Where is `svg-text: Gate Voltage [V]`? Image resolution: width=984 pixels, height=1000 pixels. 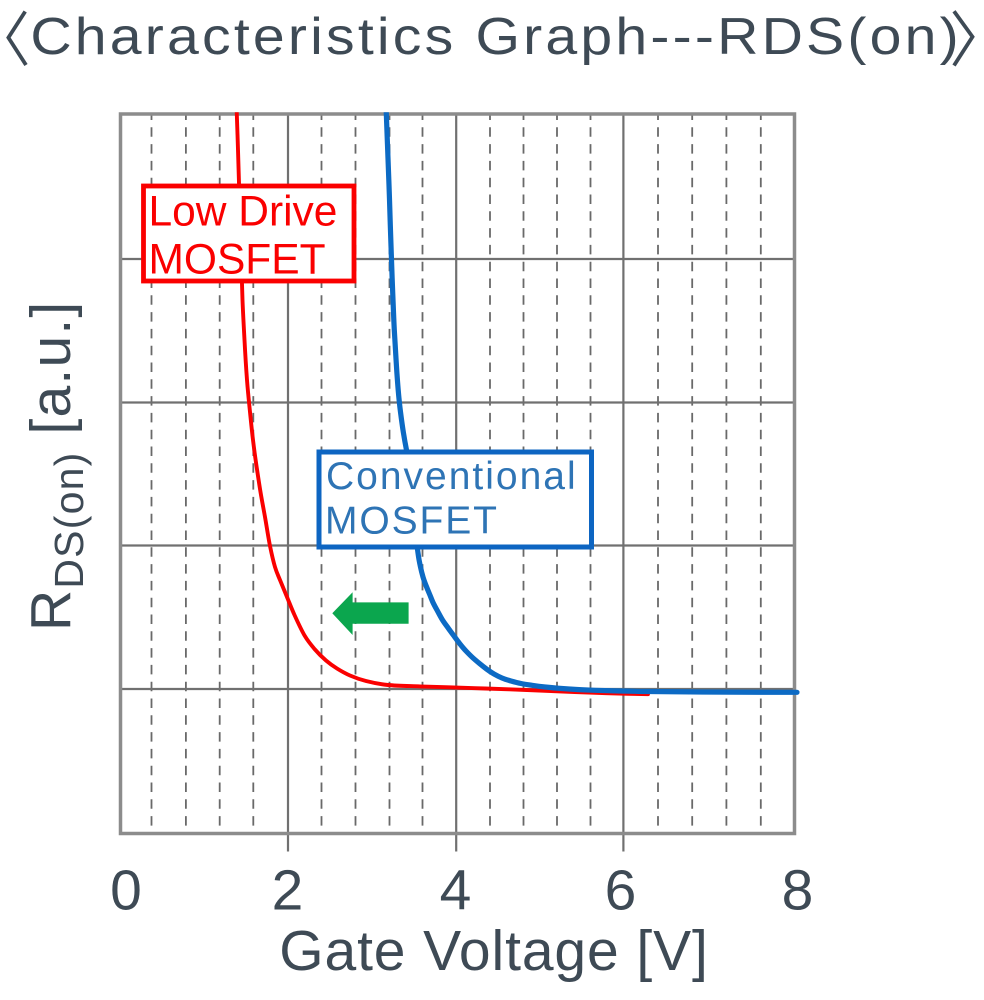
svg-text: Gate Voltage [V] is located at coordinates (494, 951).